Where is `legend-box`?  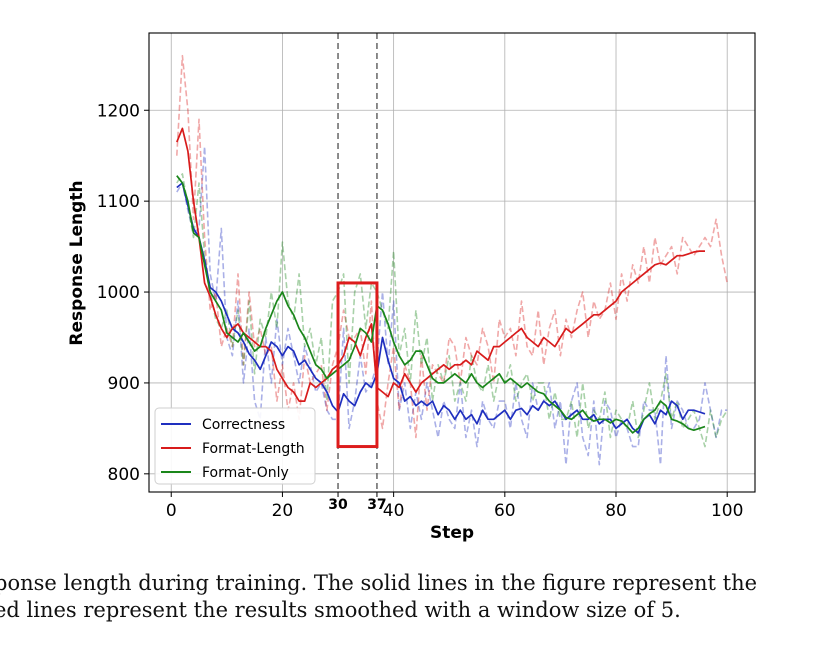 legend-box is located at coordinates (235, 446).